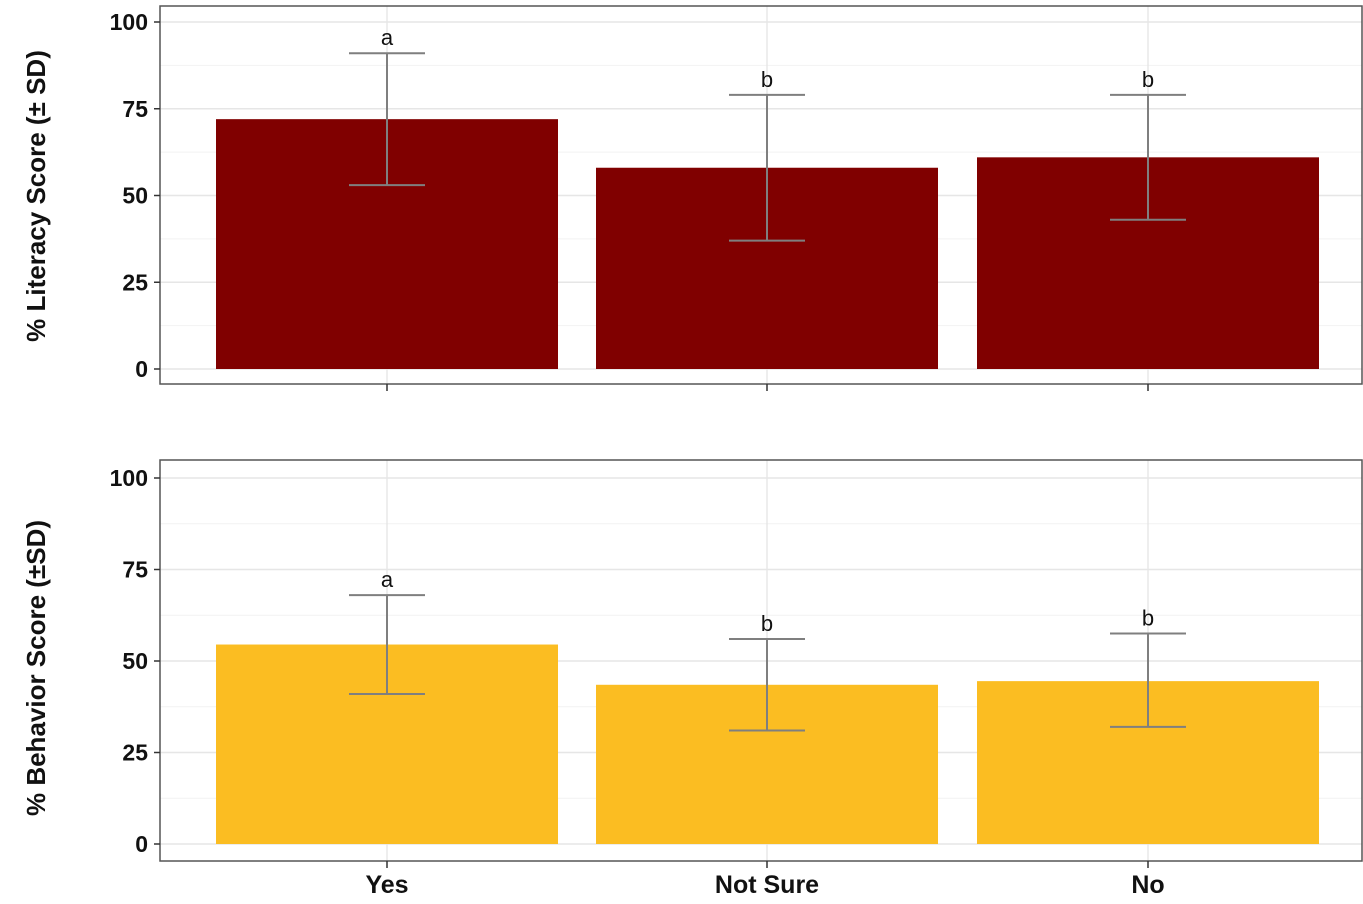 The image size is (1363, 904). Describe the element at coordinates (1147, 885) in the screenshot. I see `x-tick-label: No` at that location.